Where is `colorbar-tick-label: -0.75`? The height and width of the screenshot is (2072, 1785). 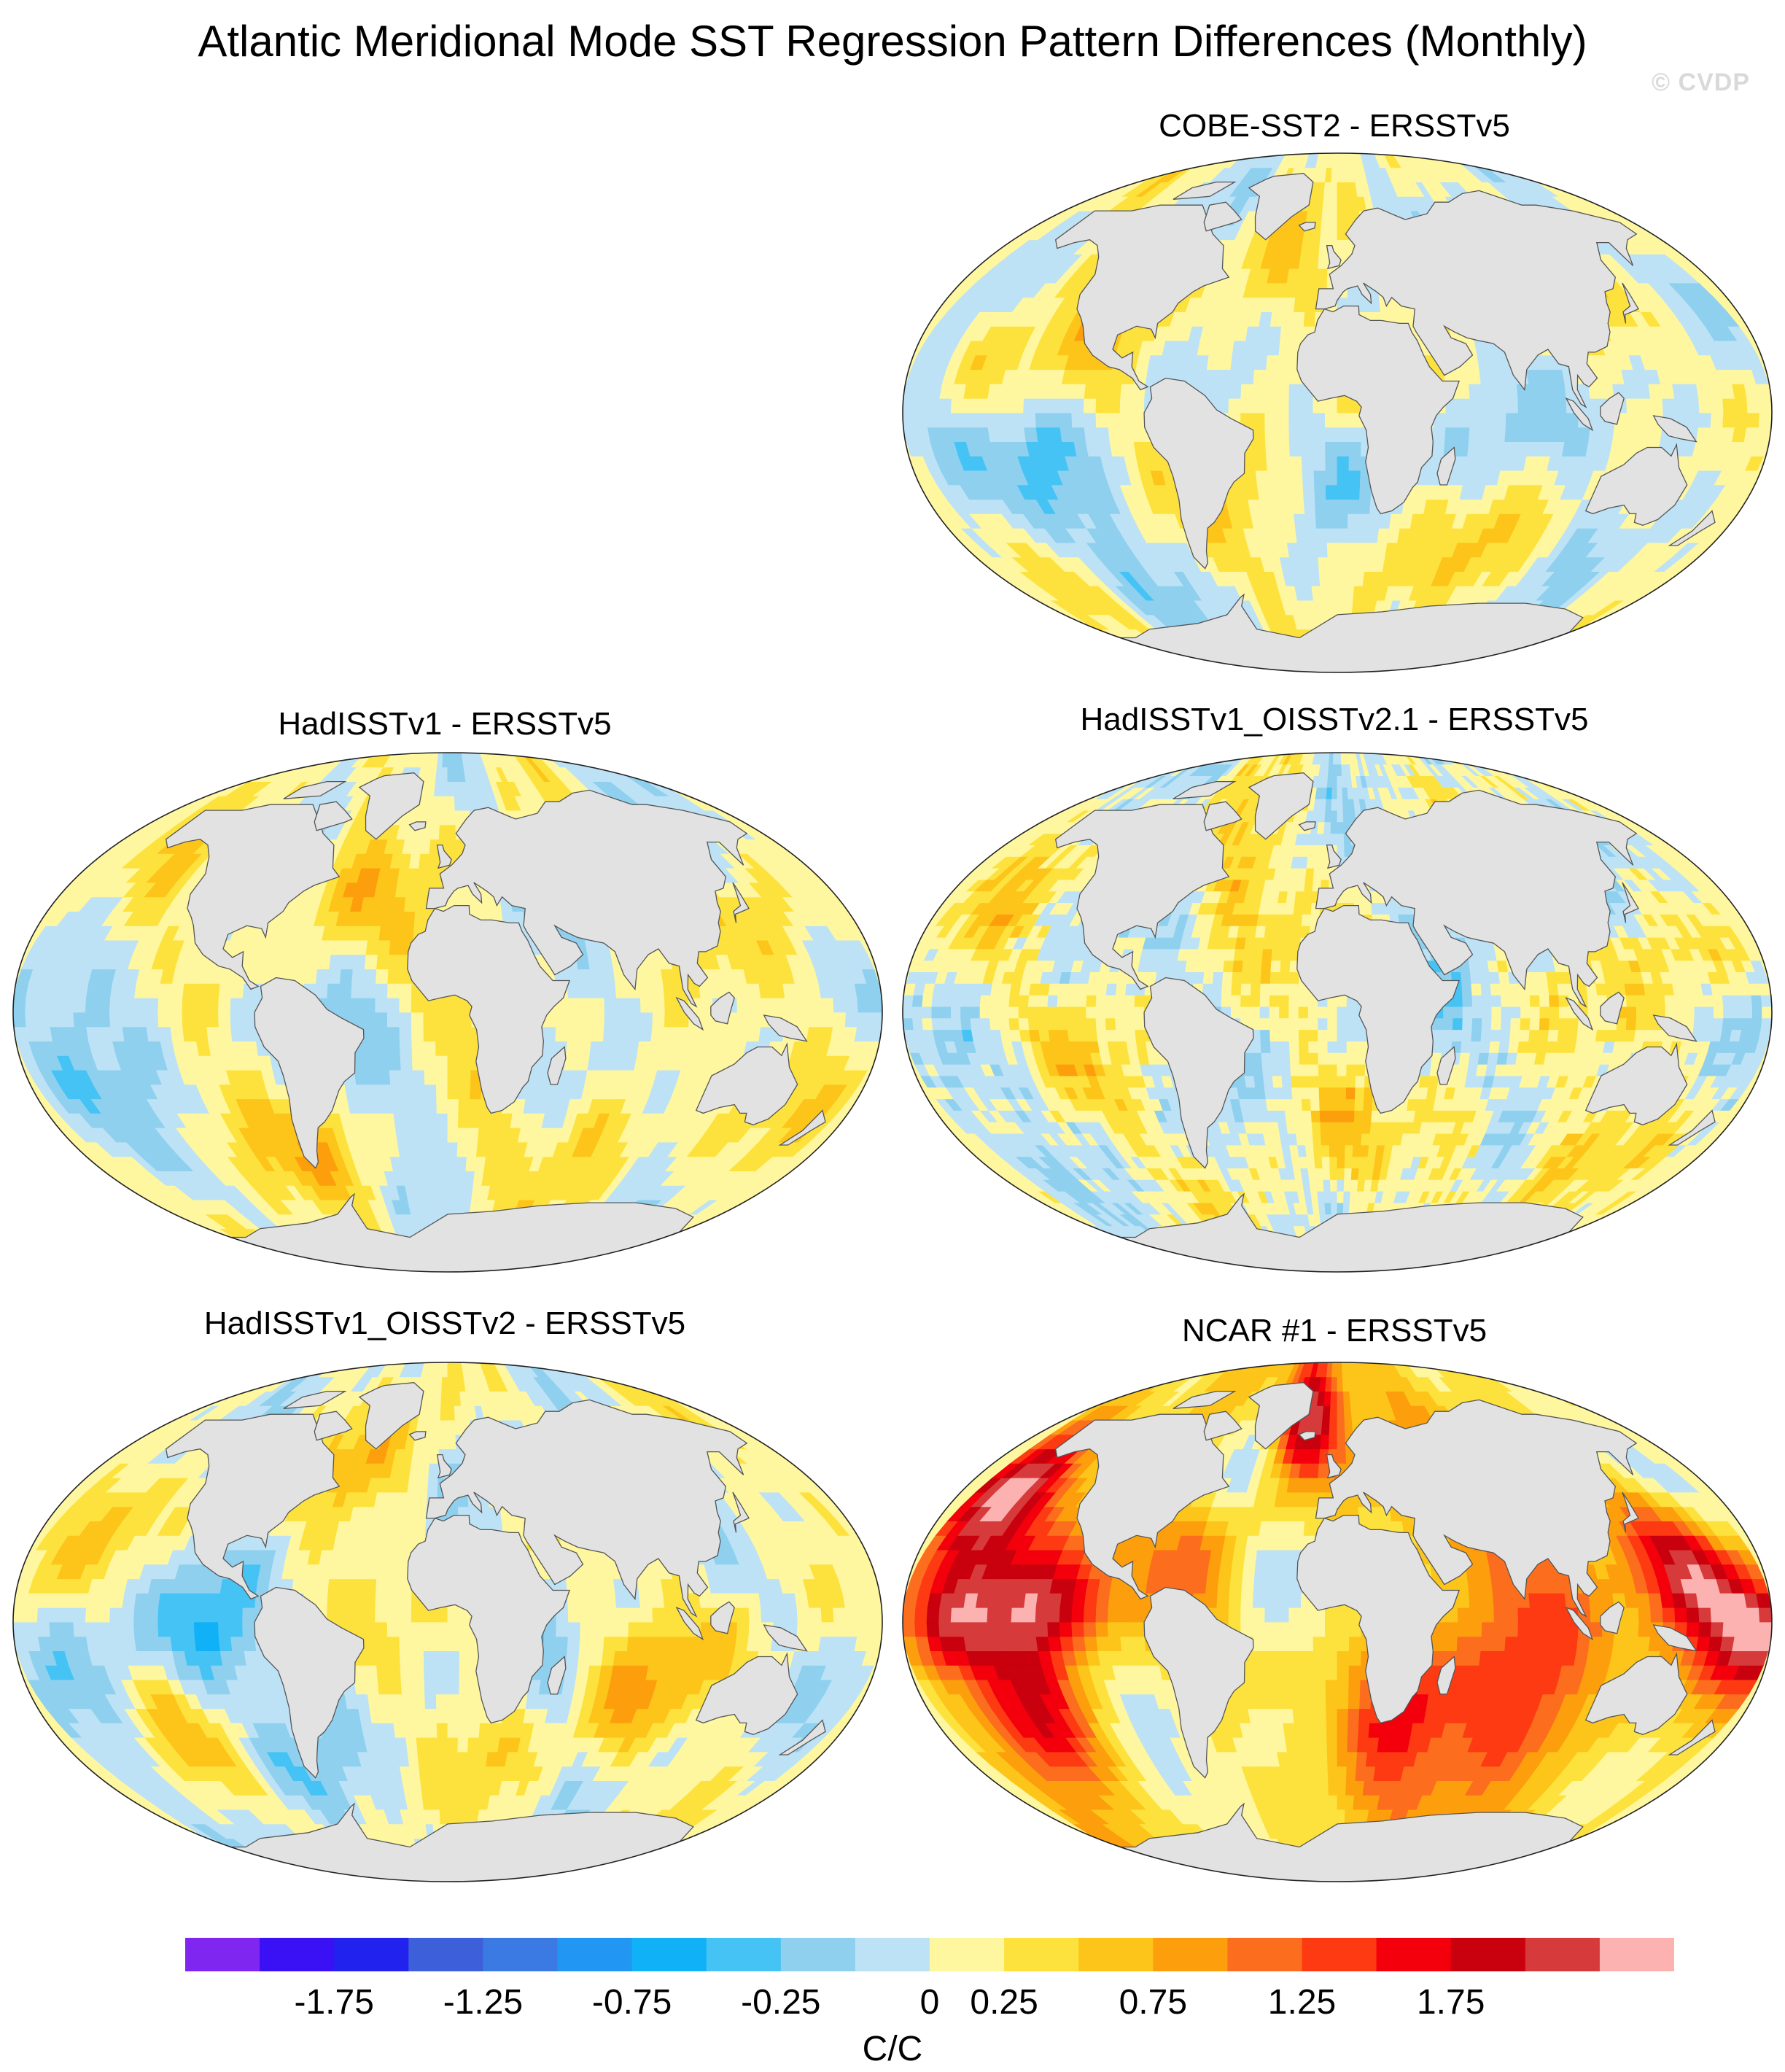
colorbar-tick-label: -0.75 is located at coordinates (631, 2003).